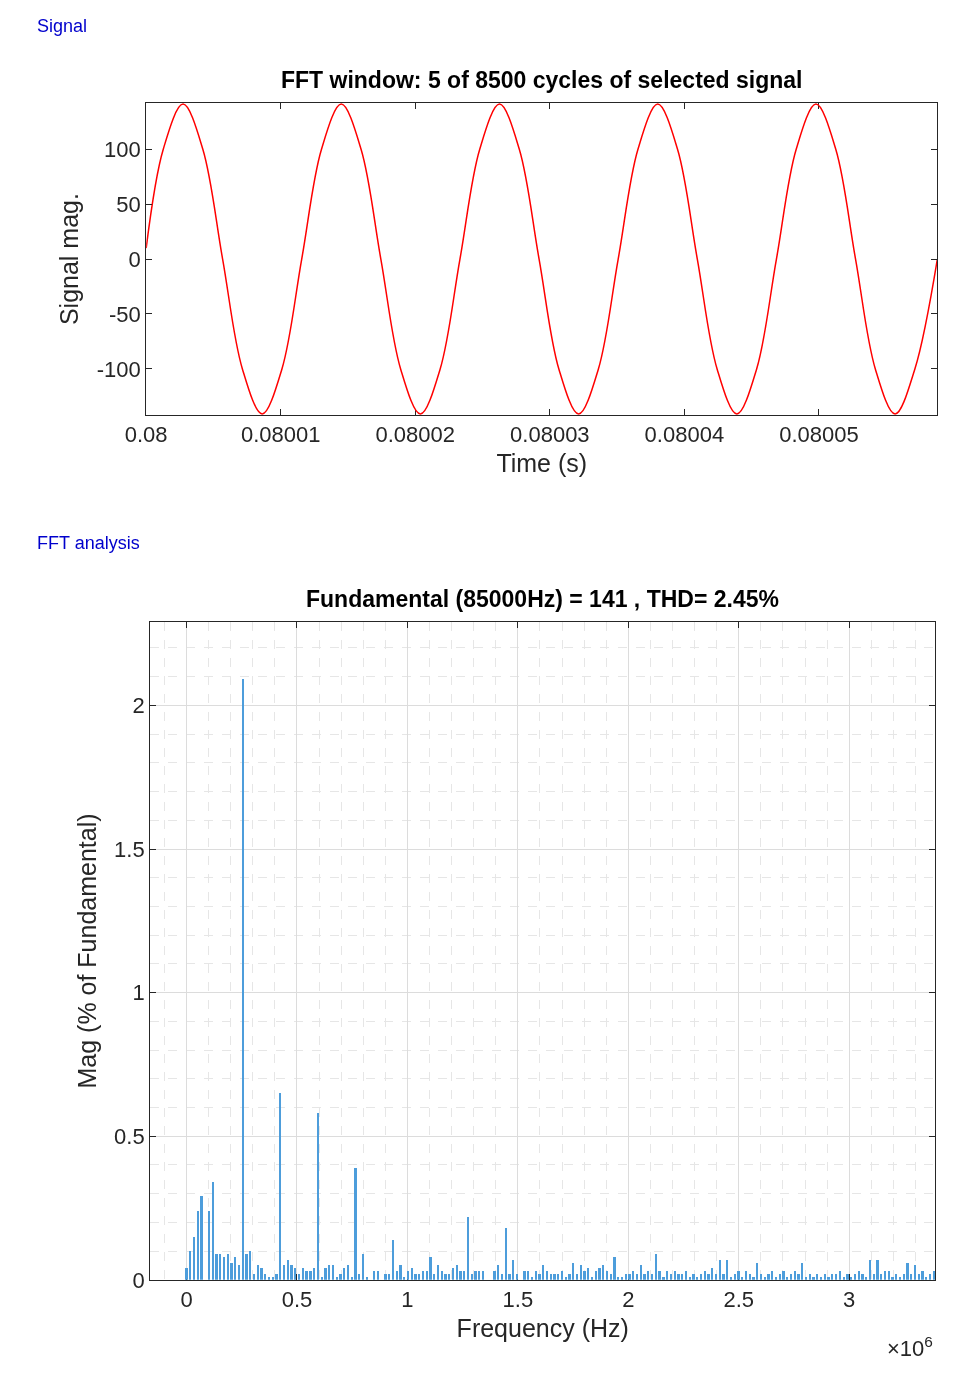  What do you see at coordinates (129, 1136) in the screenshot?
I see `y-tick-label: 0.5` at bounding box center [129, 1136].